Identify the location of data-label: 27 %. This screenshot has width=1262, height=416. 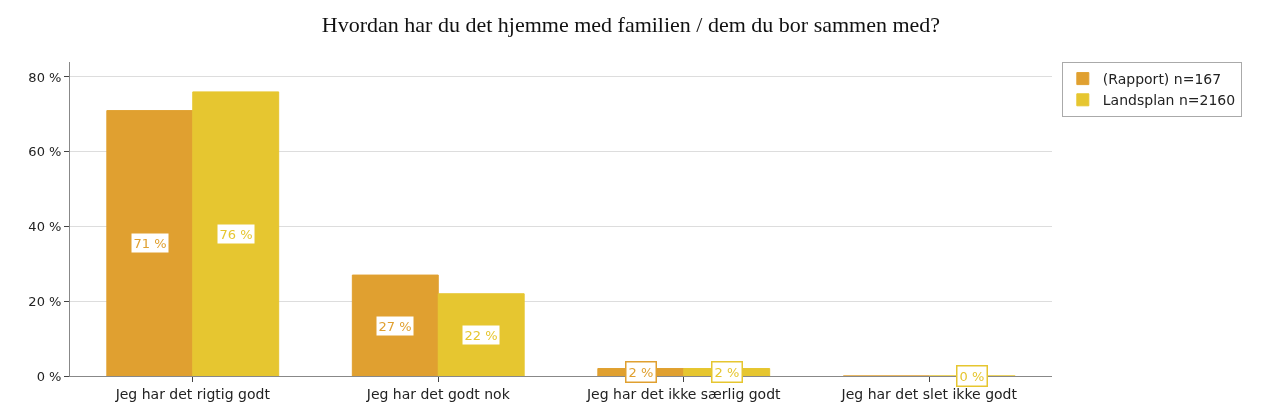
(395, 326).